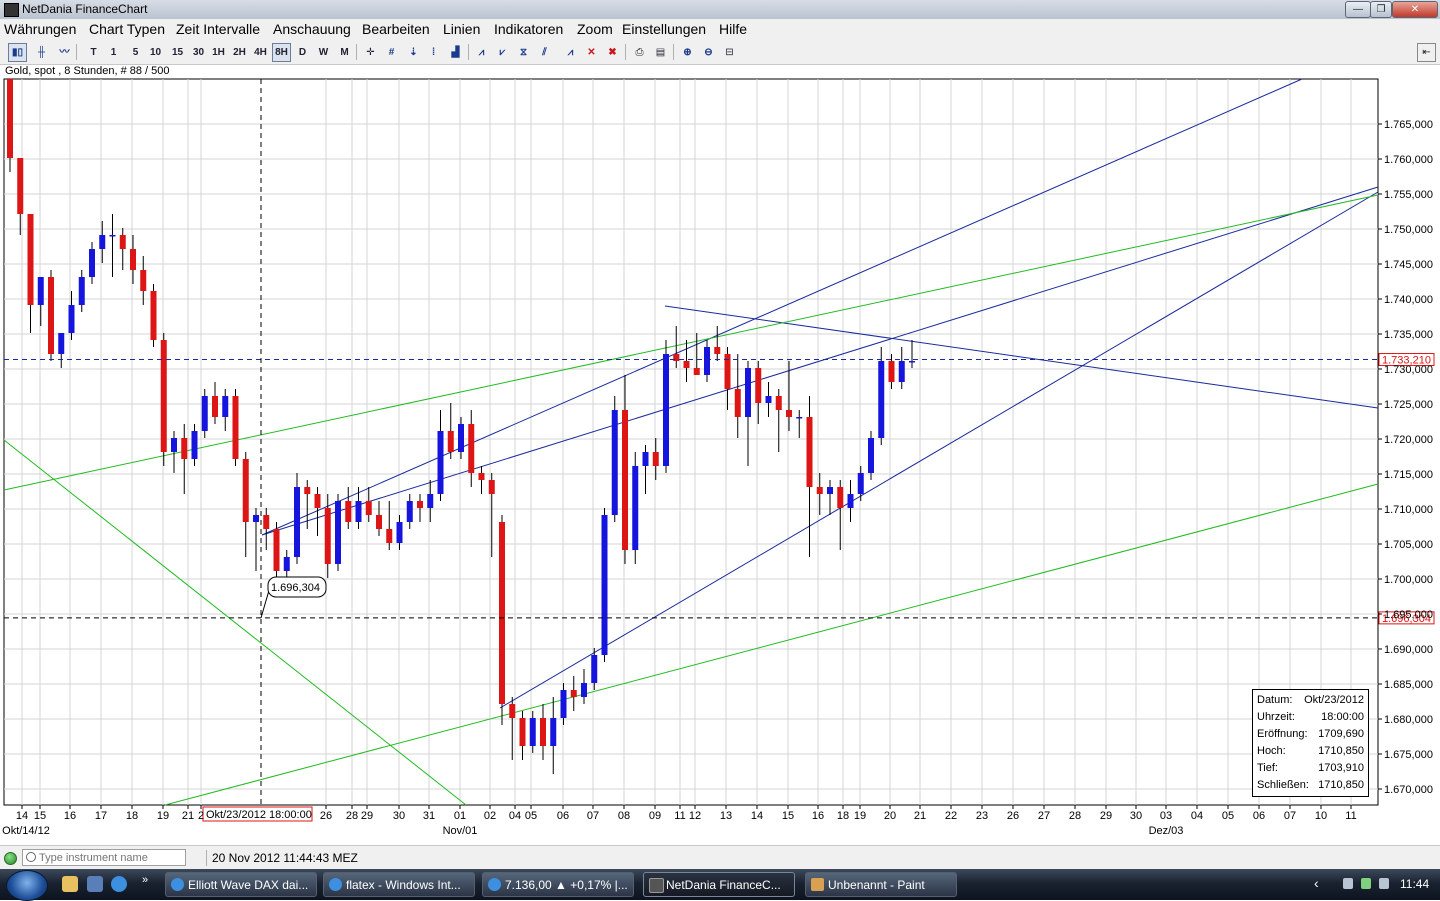 The image size is (1440, 901). Describe the element at coordinates (881, 884) in the screenshot. I see `task-paint: Unbenannt - Paint` at that location.